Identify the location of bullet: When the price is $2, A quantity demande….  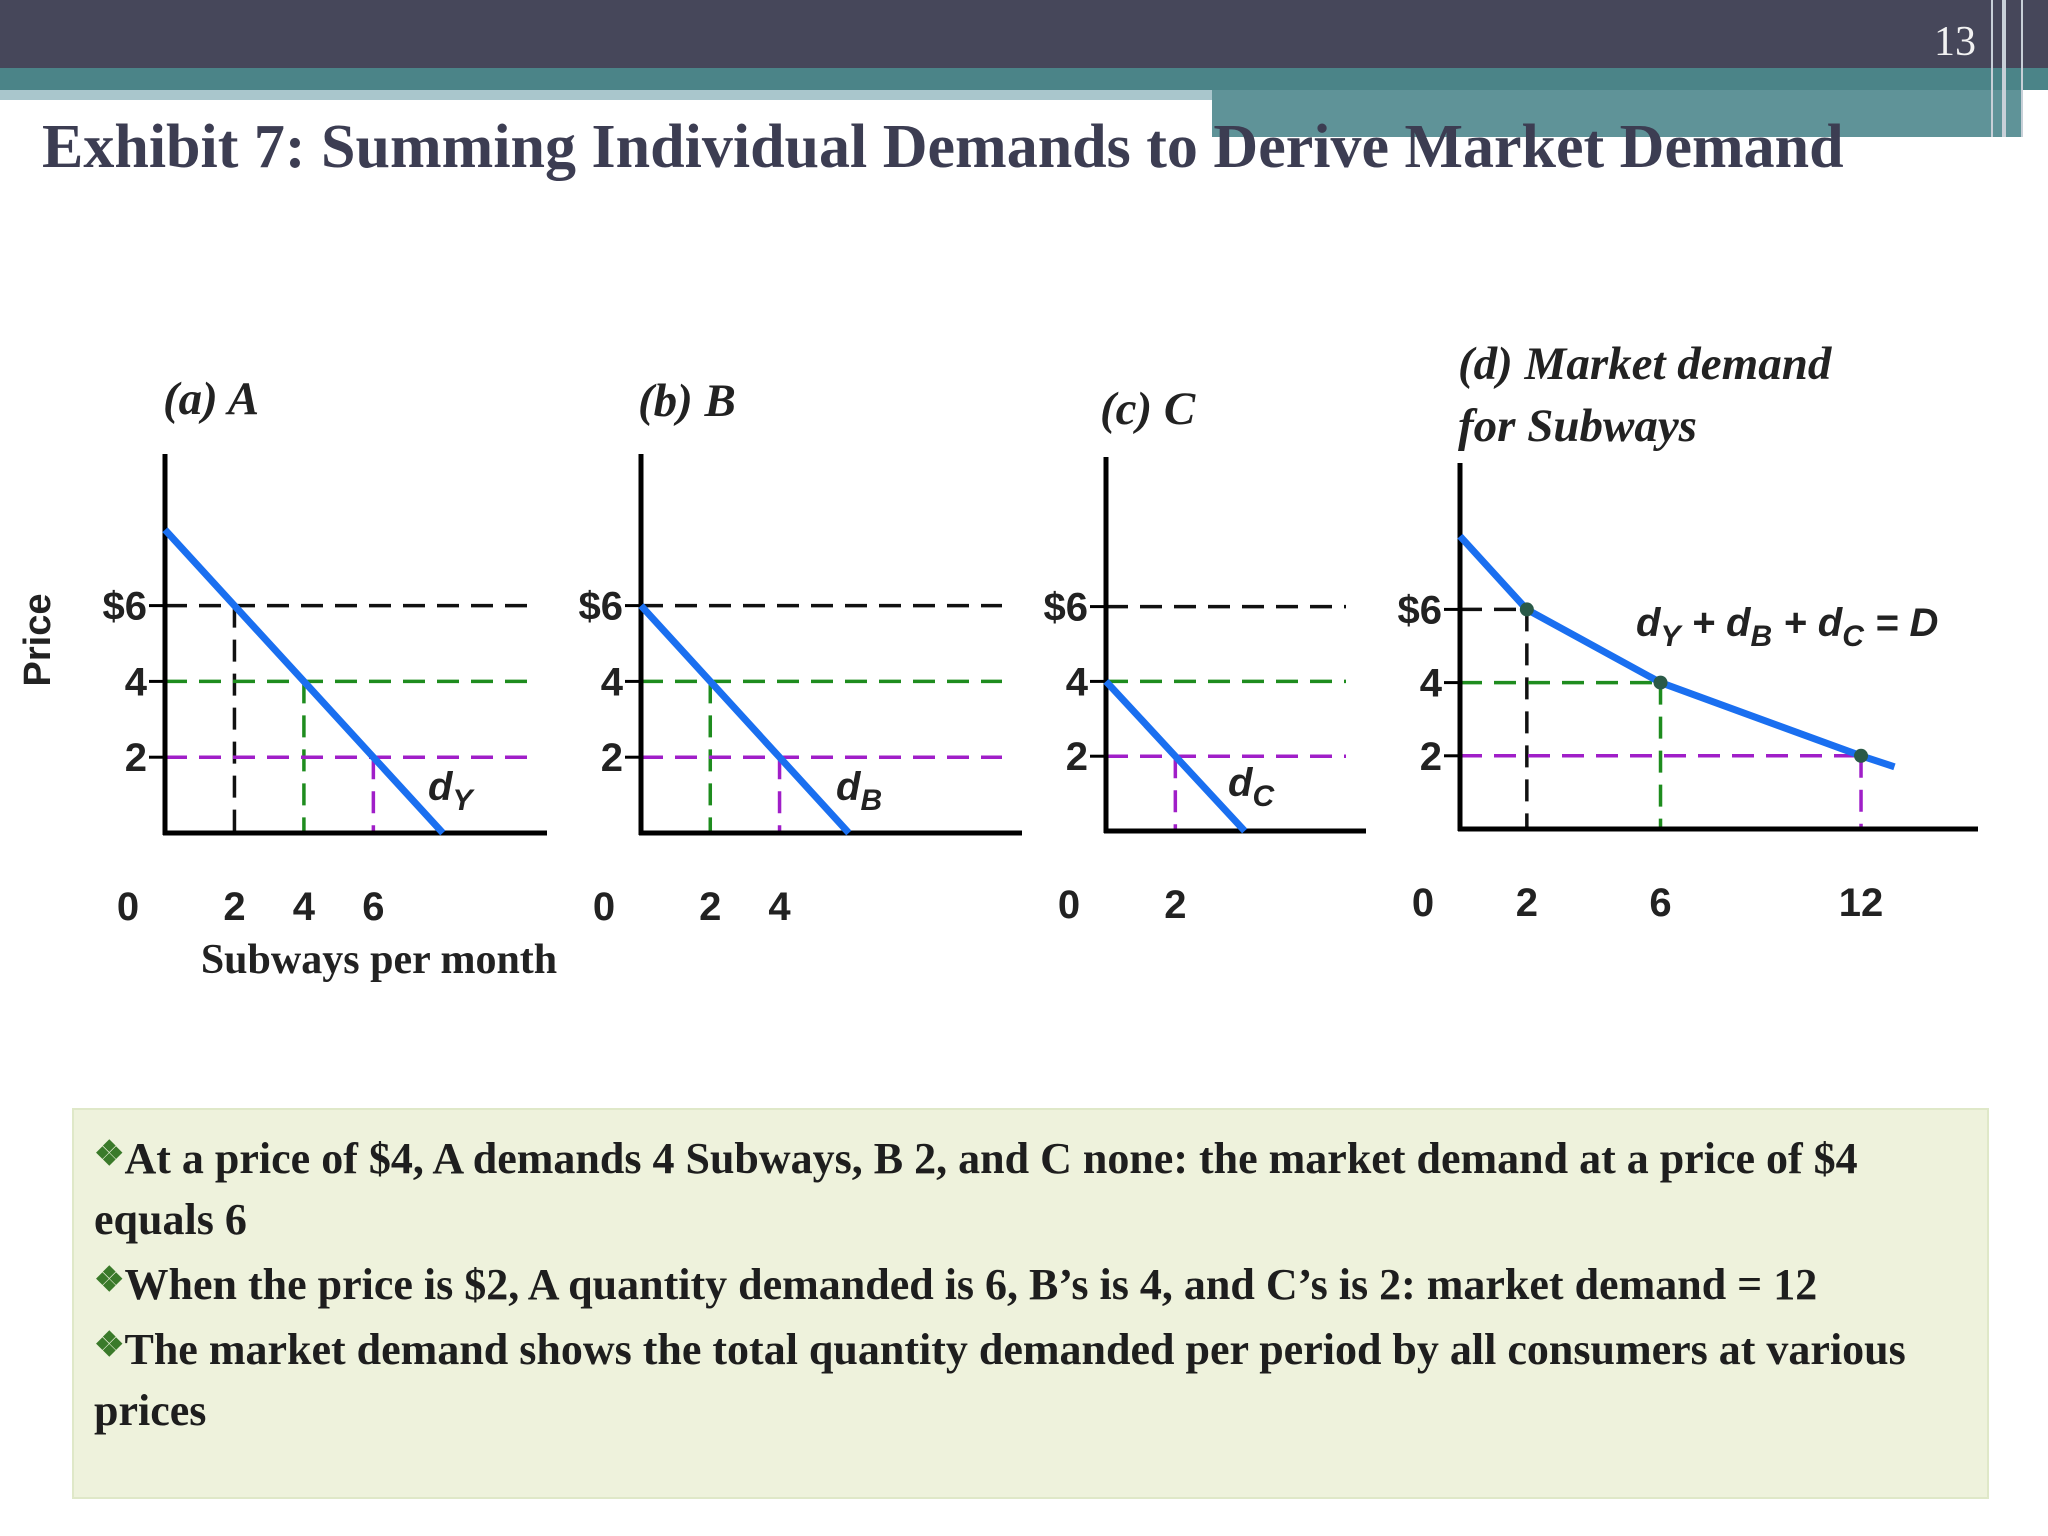
(1030, 1282).